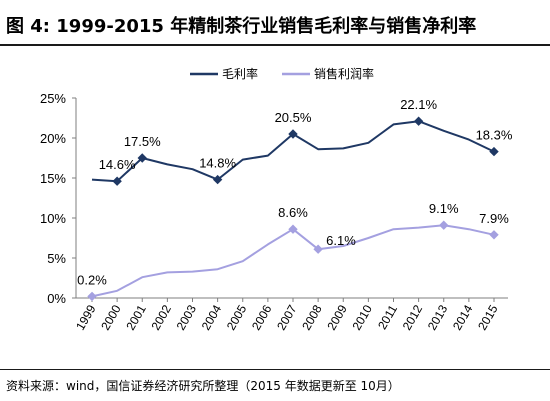 The image size is (550, 401). What do you see at coordinates (56, 298) in the screenshot?
I see `y-tick-label: 0%` at bounding box center [56, 298].